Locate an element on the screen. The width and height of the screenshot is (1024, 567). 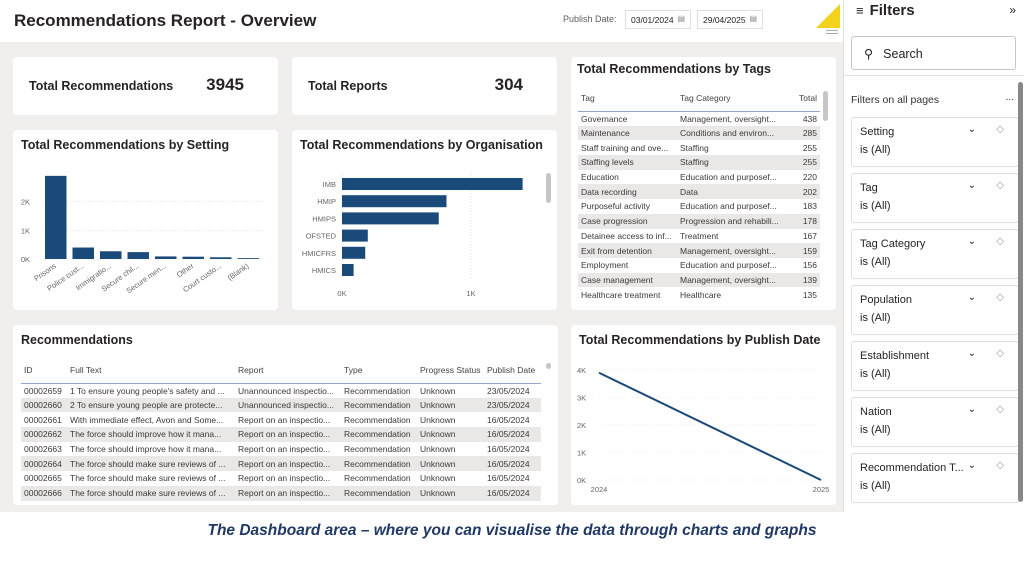
column-header: Tag Category is located at coordinates (730, 100).